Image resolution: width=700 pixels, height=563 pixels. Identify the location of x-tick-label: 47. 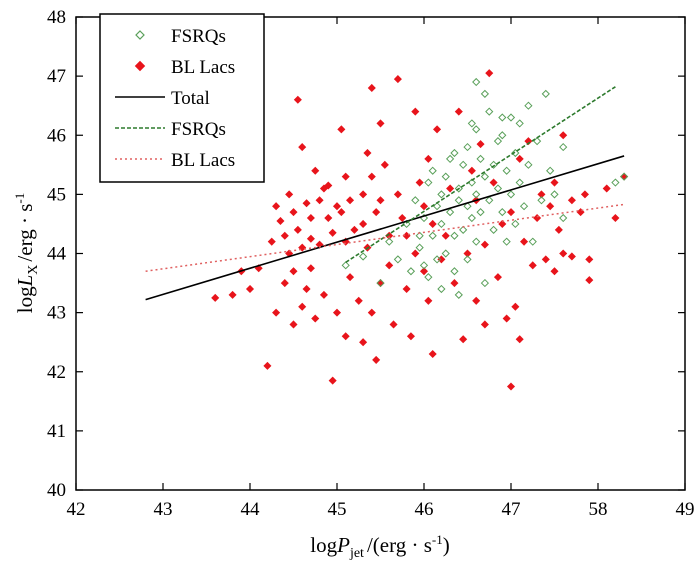
(511, 509).